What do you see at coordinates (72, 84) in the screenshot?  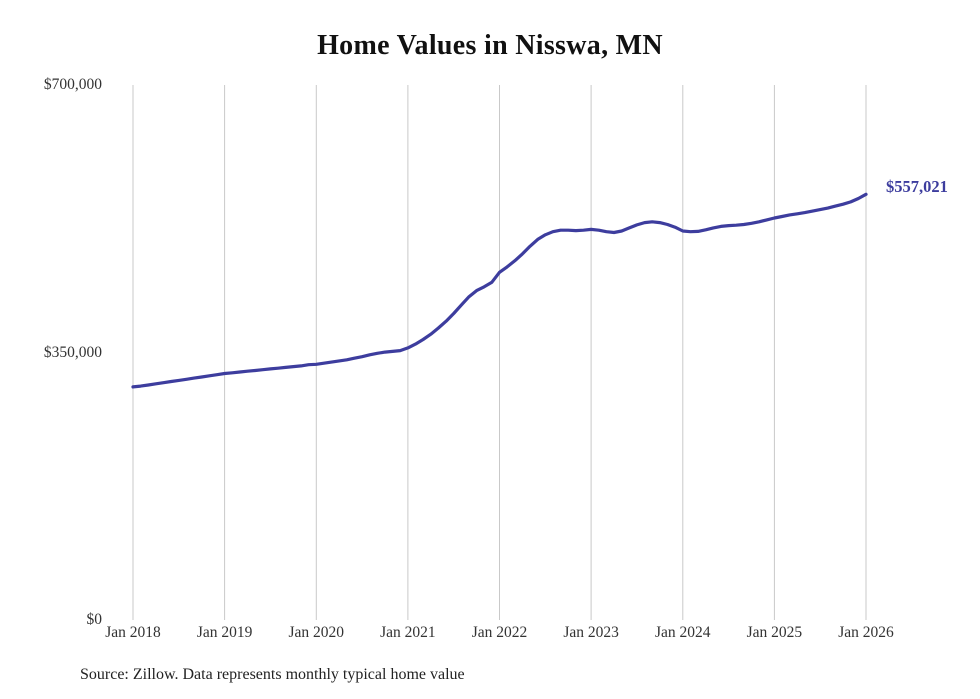 I see `y-tick-label: $700,000` at bounding box center [72, 84].